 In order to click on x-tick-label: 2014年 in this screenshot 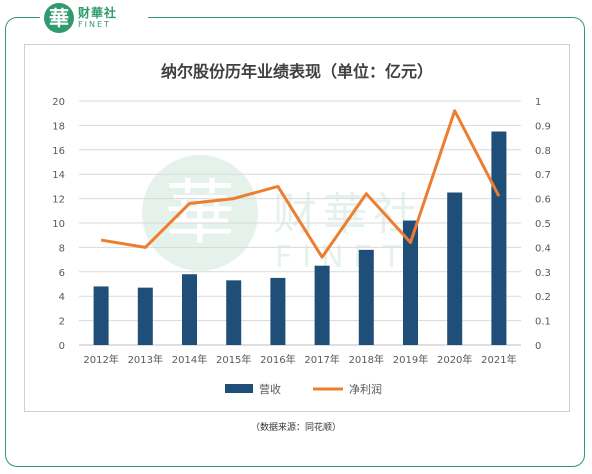, I will do `click(189, 359)`.